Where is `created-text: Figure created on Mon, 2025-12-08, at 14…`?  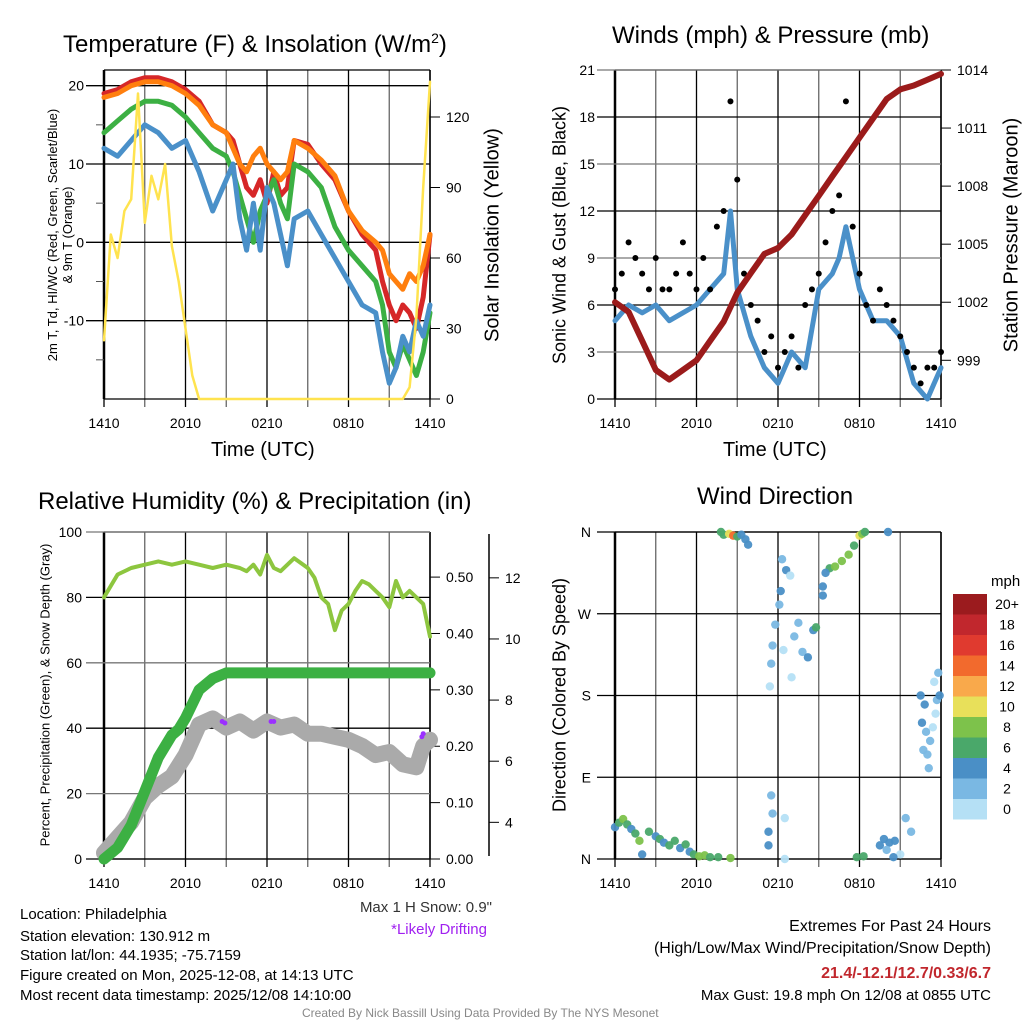
created-text: Figure created on Mon, 2025-12-08, at 14… is located at coordinates (187, 975).